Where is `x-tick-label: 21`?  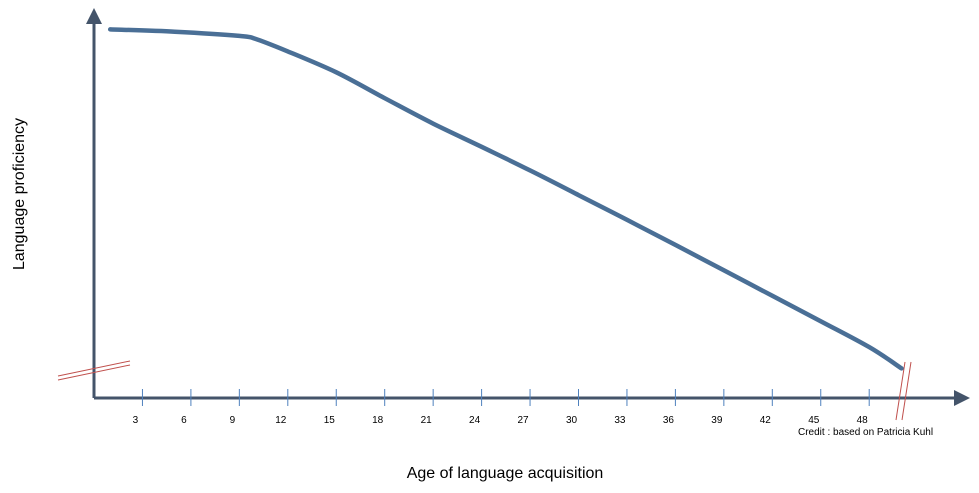
x-tick-label: 21 is located at coordinates (427, 420).